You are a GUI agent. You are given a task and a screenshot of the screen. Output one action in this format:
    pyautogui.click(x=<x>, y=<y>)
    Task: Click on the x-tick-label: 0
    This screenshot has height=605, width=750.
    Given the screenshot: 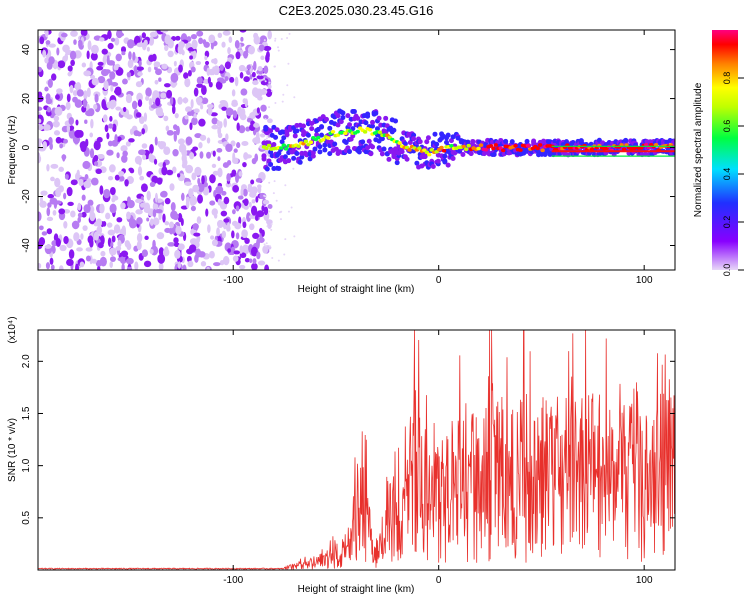 What is the action you would take?
    pyautogui.click(x=439, y=580)
    